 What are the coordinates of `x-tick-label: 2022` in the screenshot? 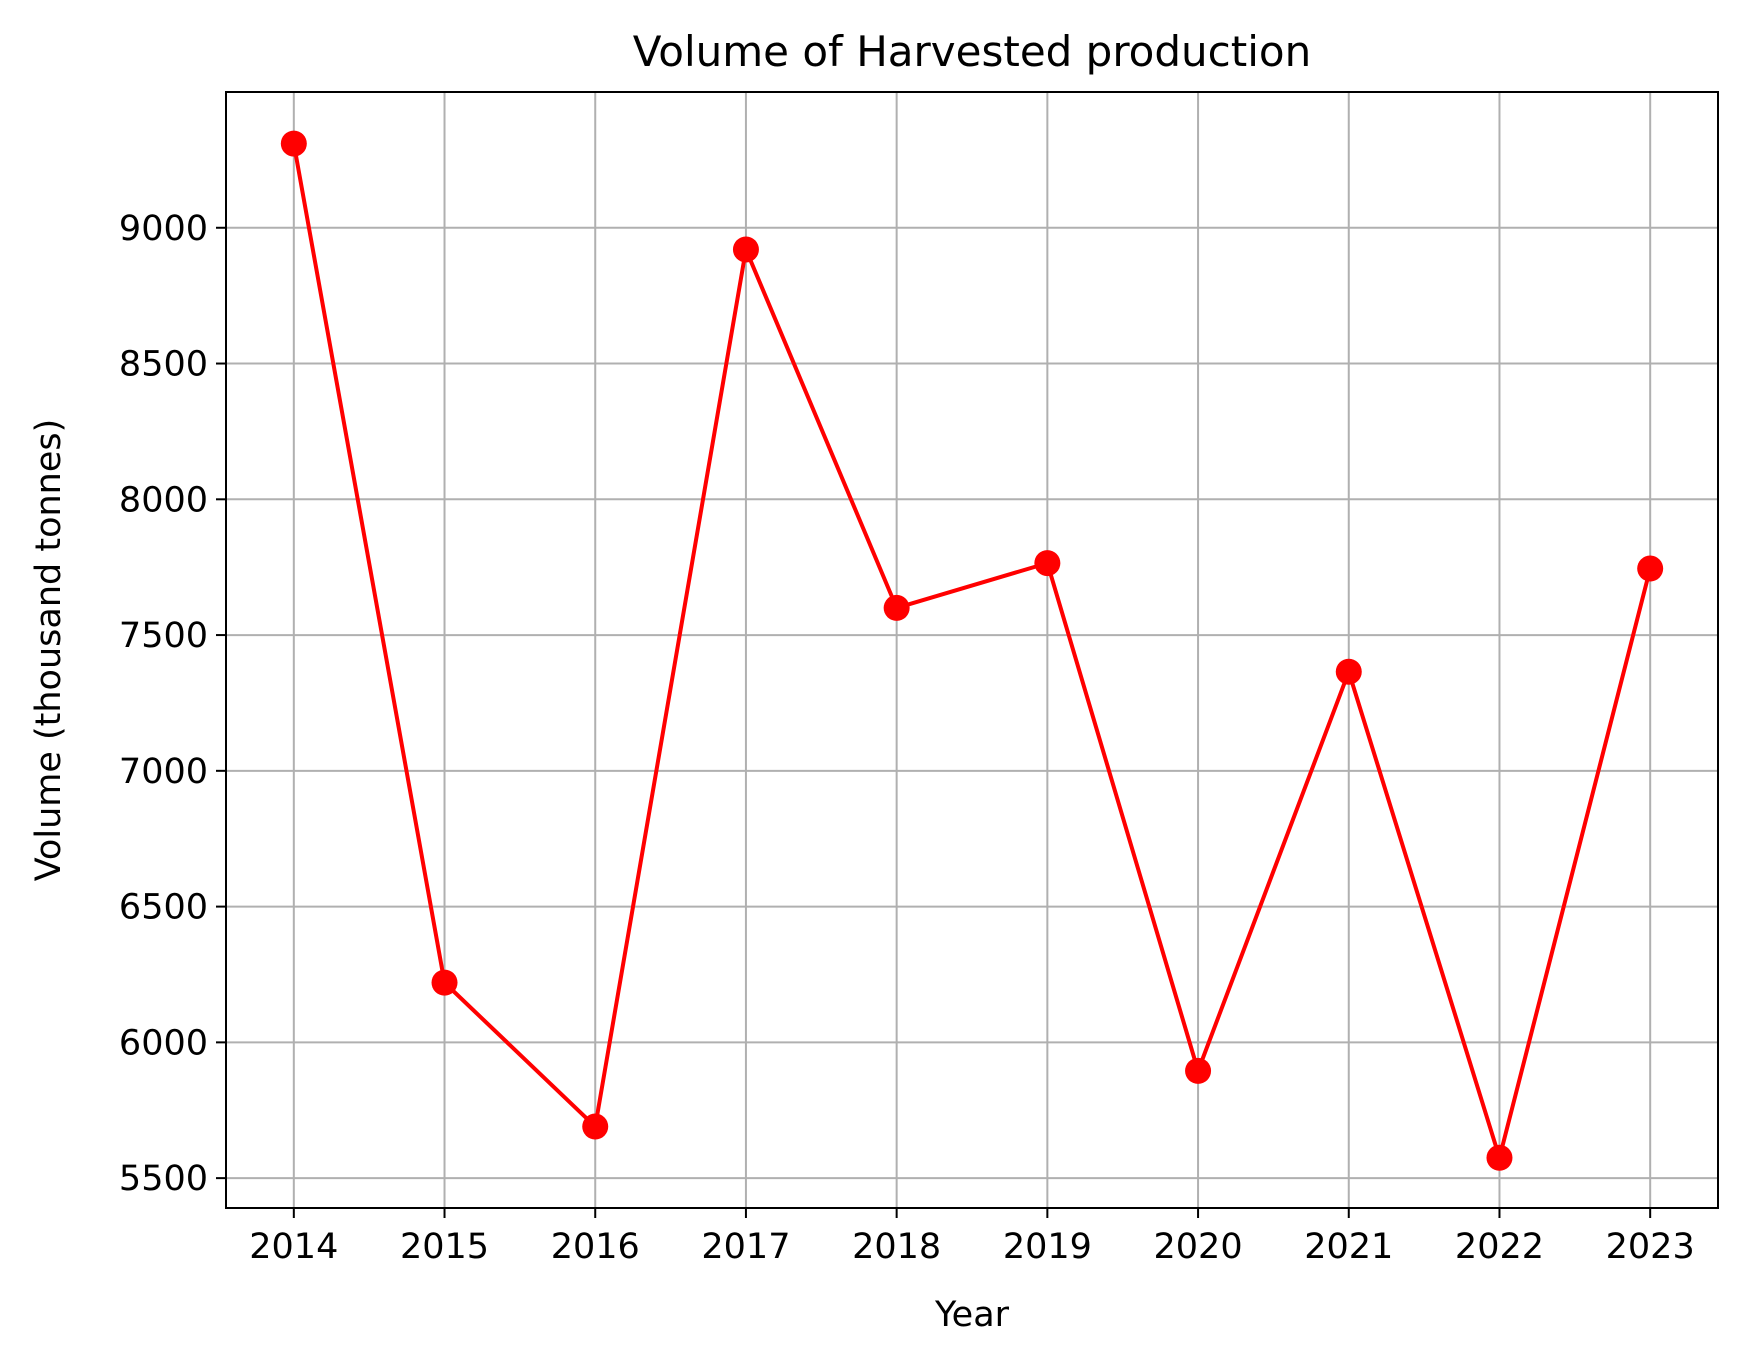 It's located at (1499, 1247).